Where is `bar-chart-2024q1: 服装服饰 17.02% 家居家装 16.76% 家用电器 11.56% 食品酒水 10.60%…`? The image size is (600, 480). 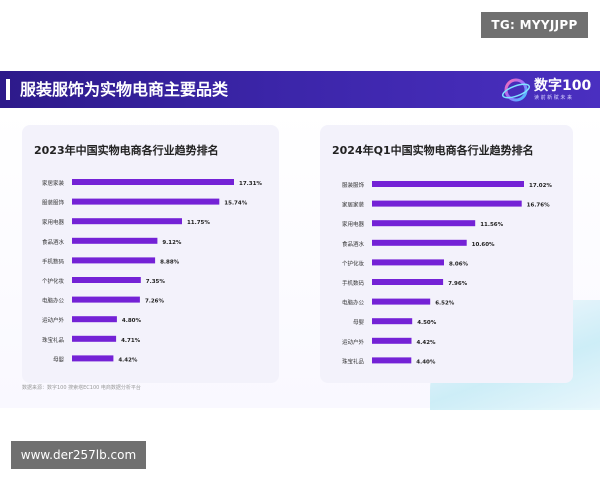
bar-chart-2024q1: 服装服饰 17.02% 家居家装 16.76% 家用电器 11.56% 食品酒水 10.60%… is located at coordinates (447, 273).